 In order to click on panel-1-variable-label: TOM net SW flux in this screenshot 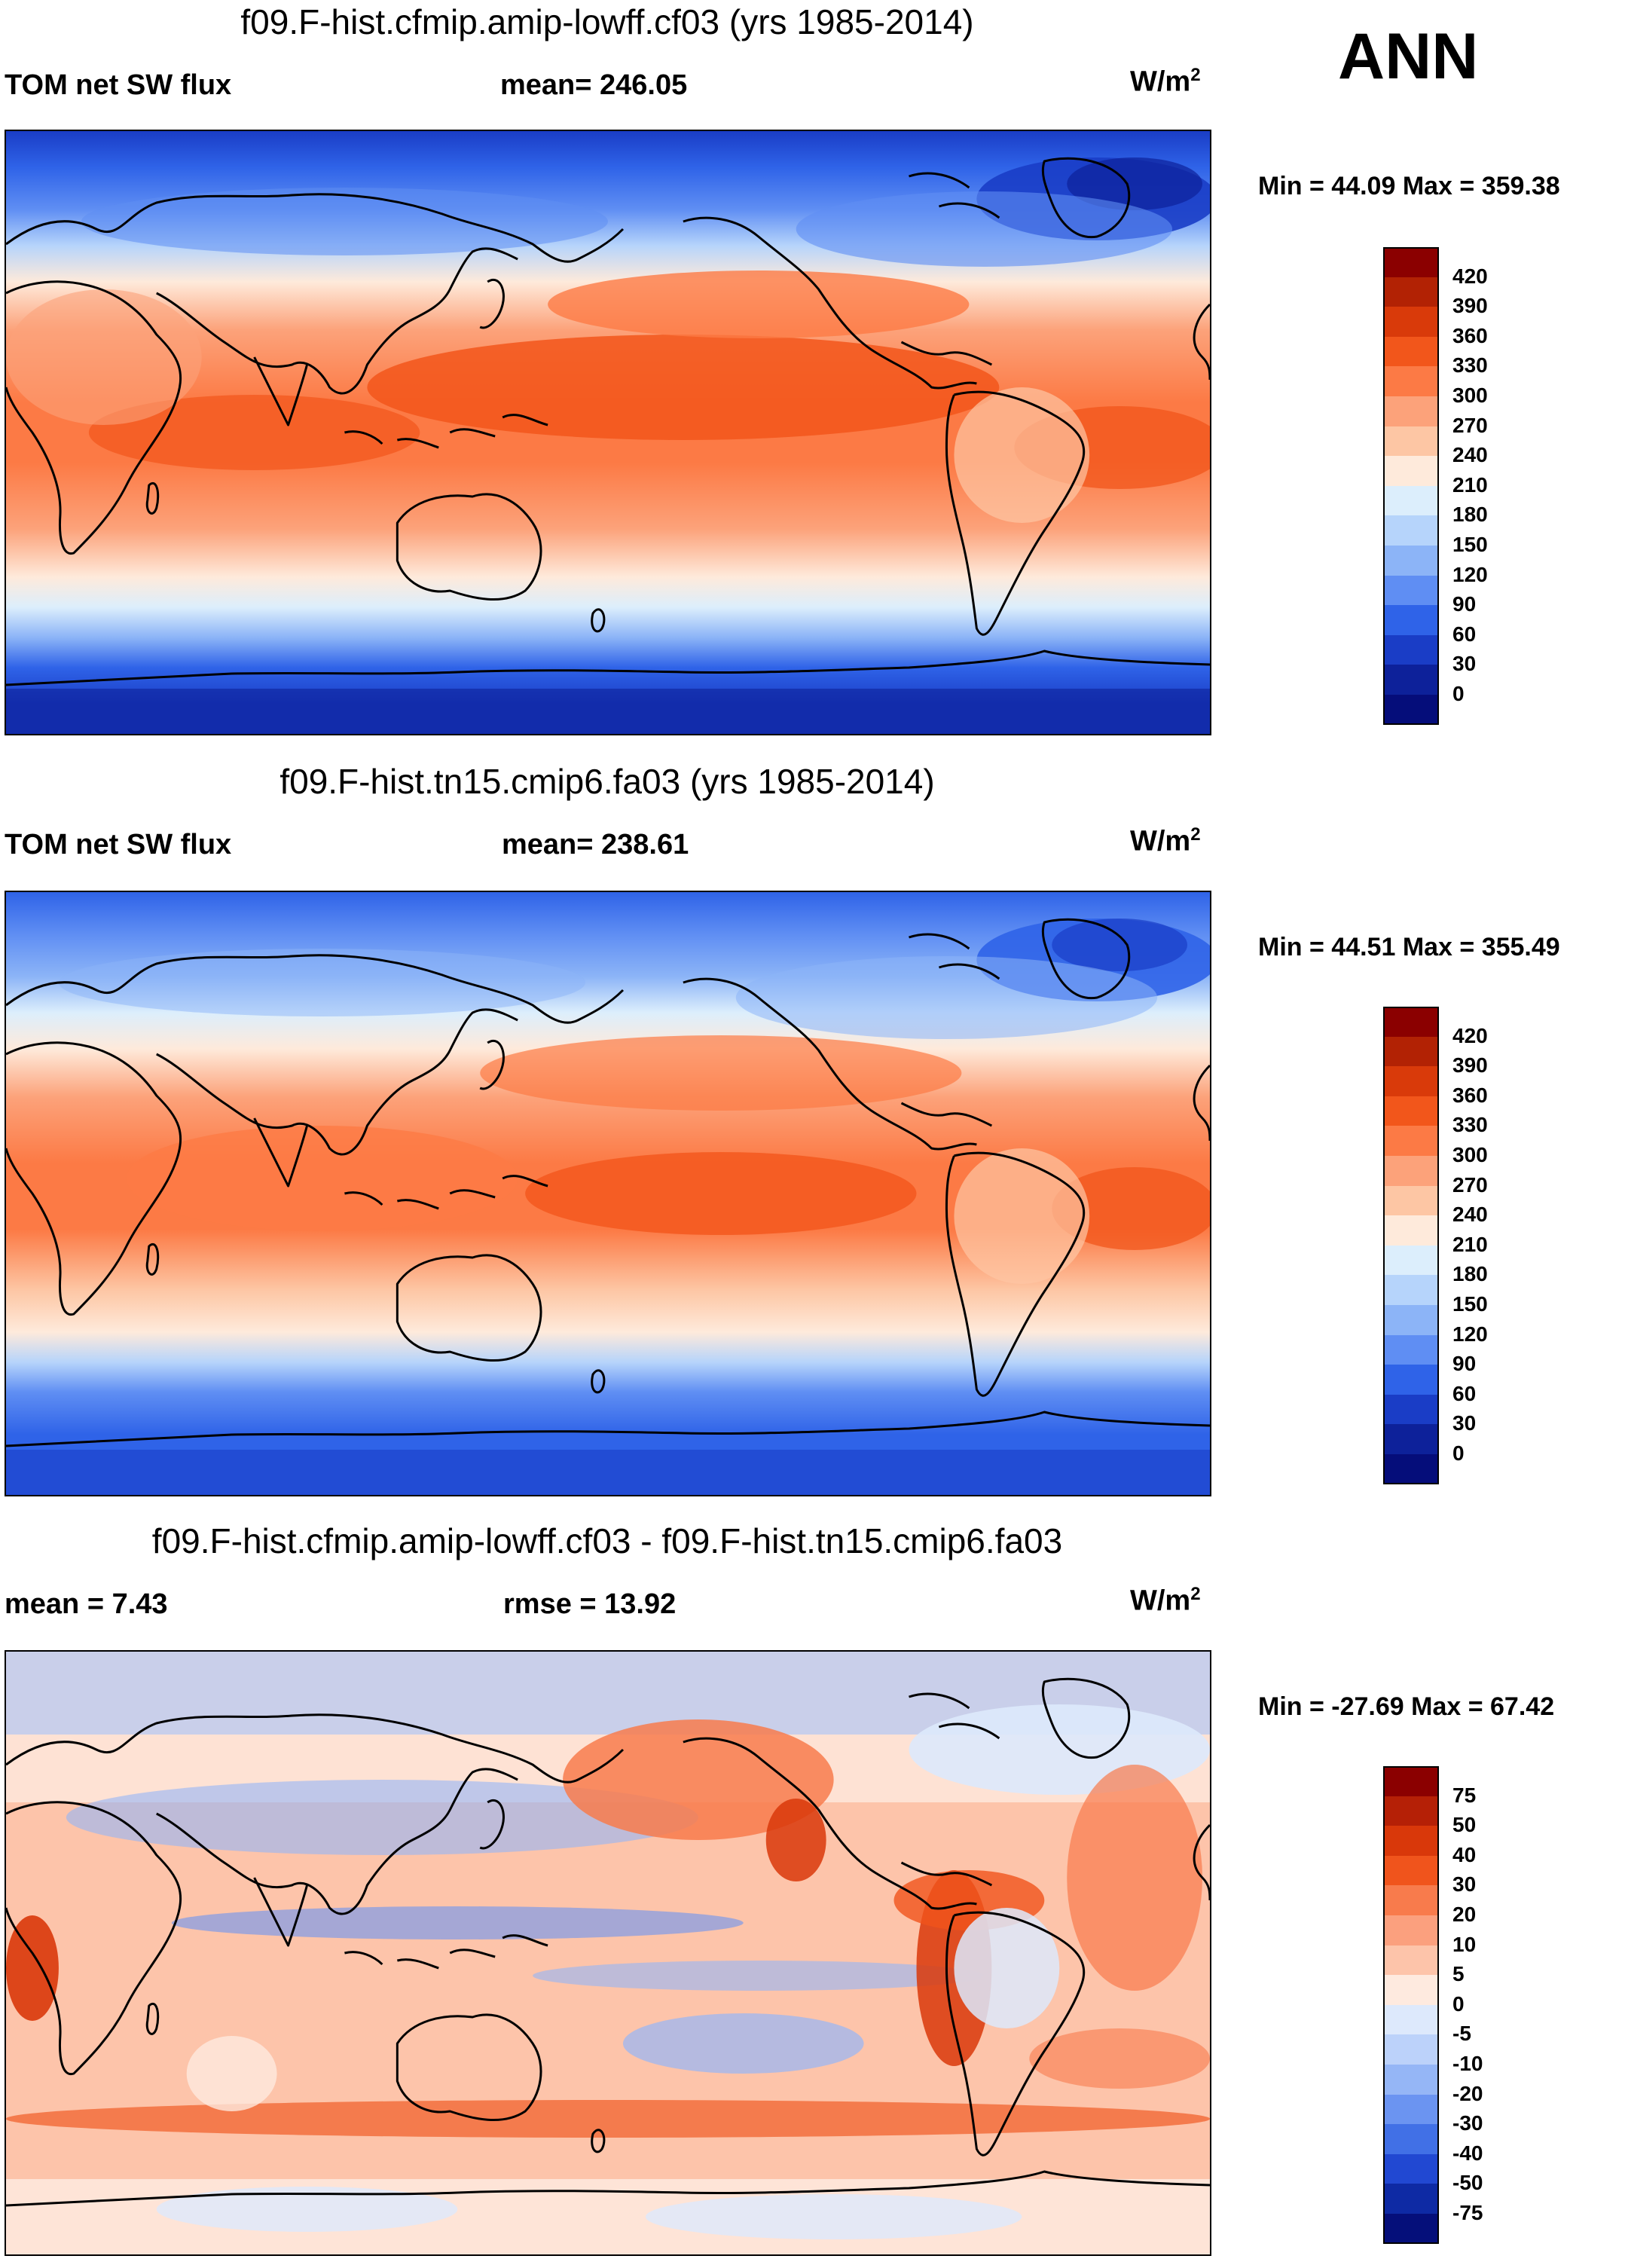, I will do `click(118, 85)`.